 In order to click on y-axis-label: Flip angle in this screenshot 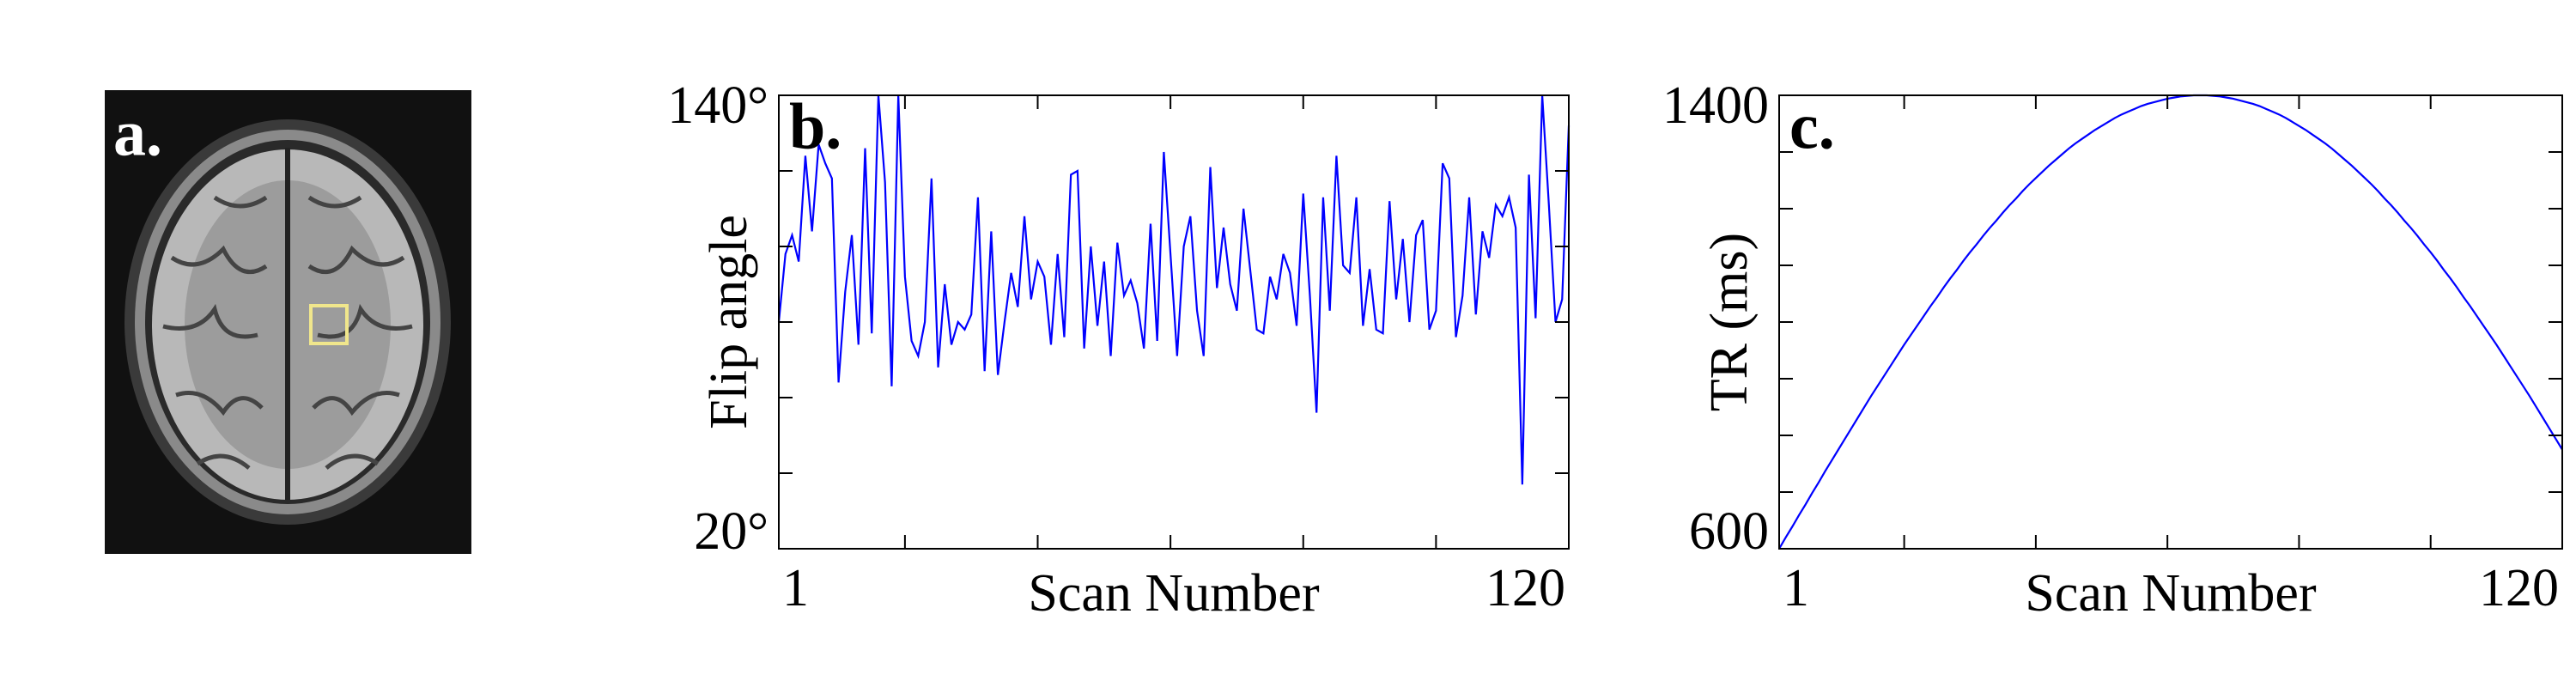, I will do `click(729, 322)`.